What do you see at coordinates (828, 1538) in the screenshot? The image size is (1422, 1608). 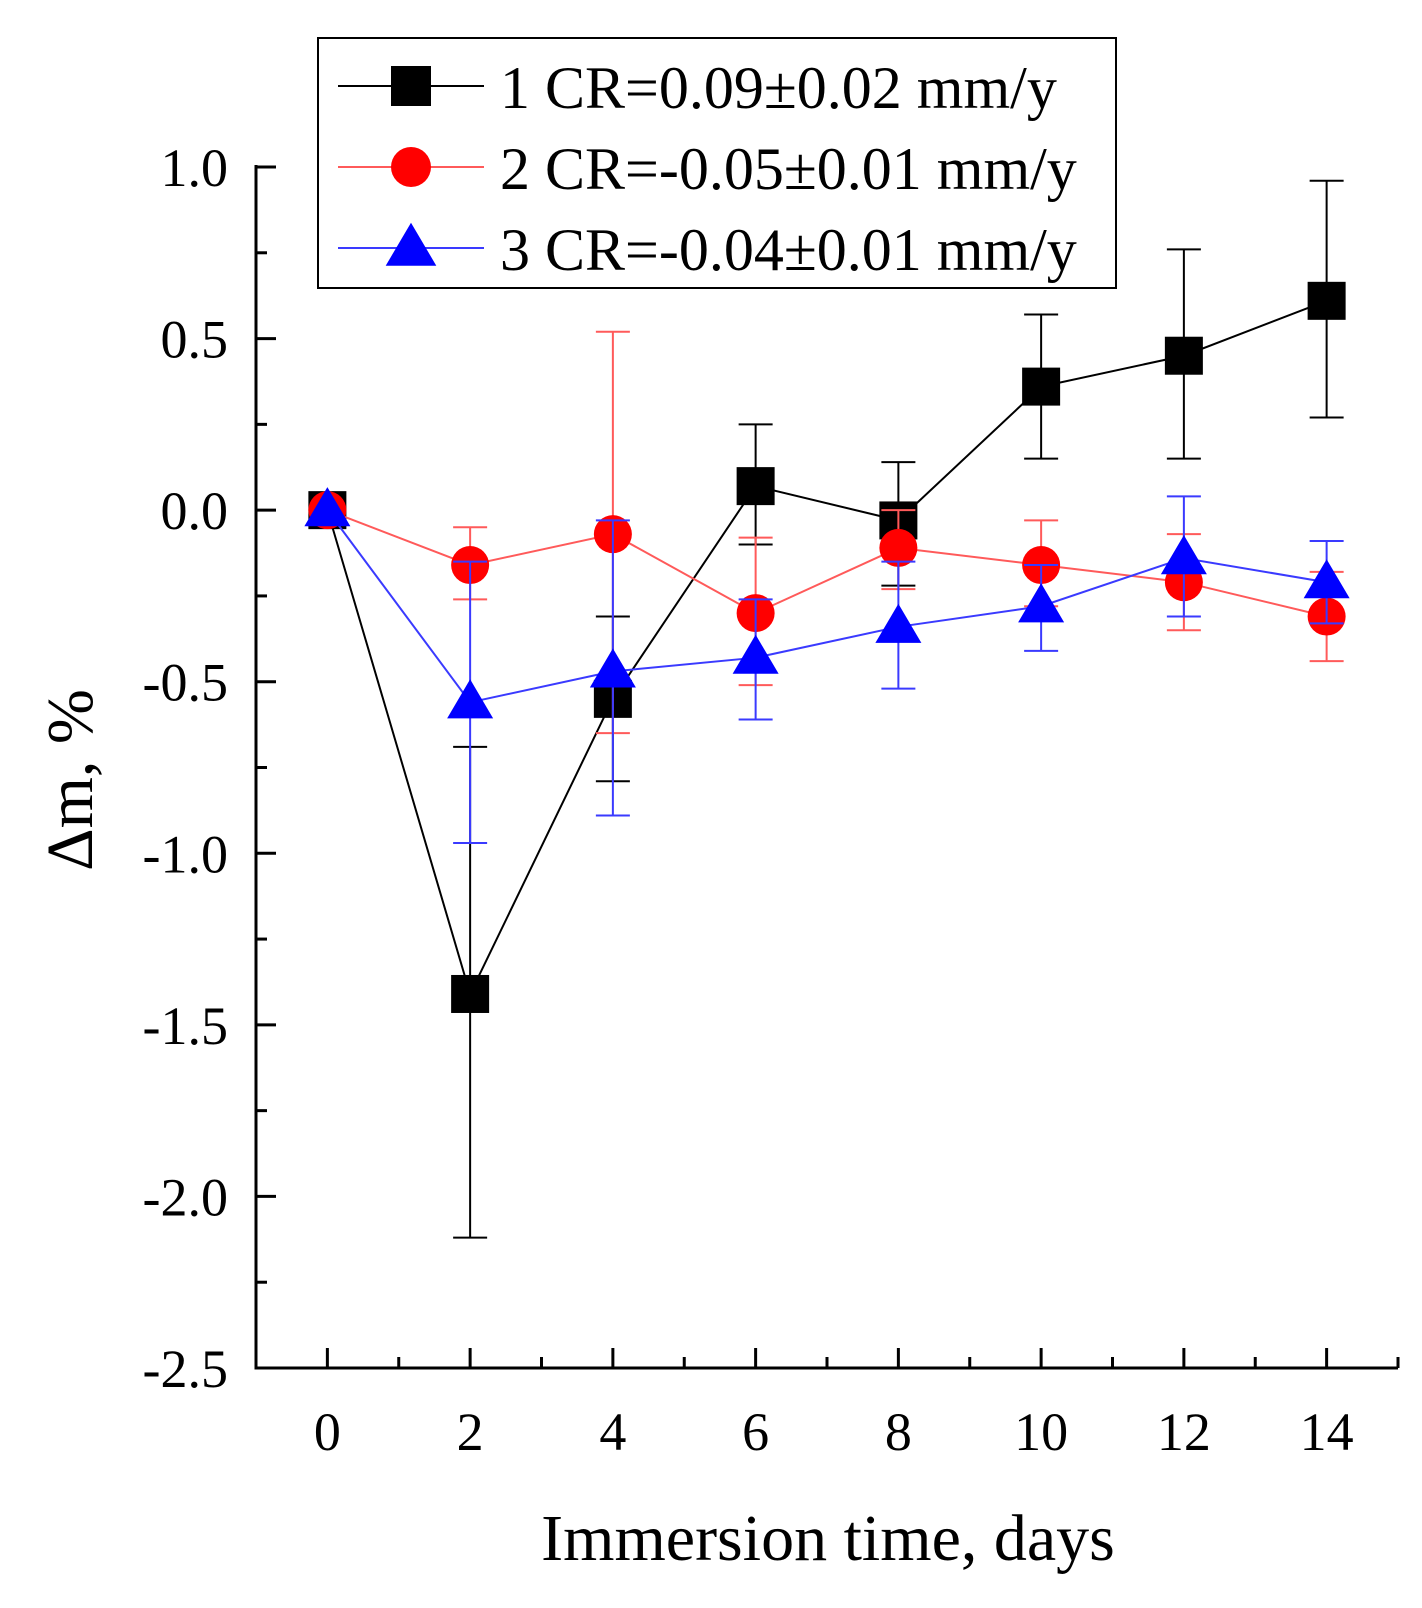 I see `x-axis-label: Immersion time, days` at bounding box center [828, 1538].